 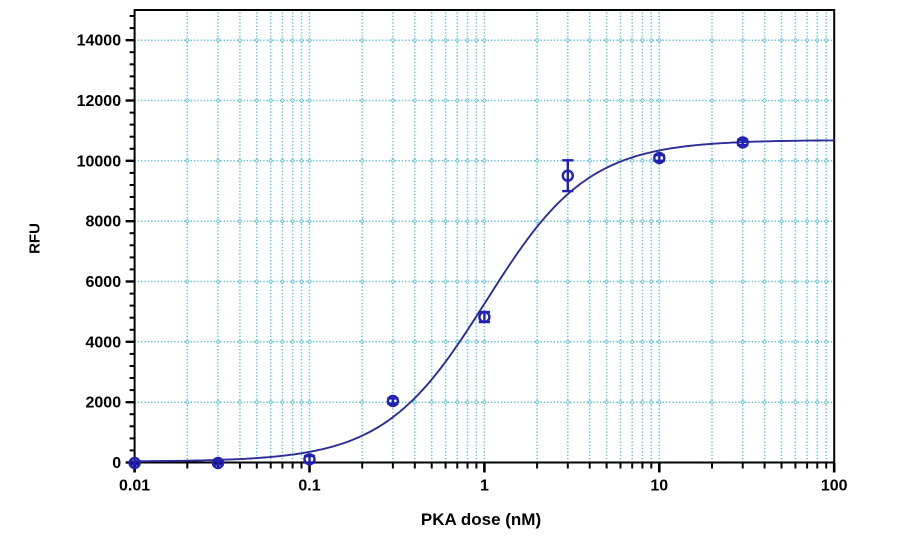 I want to click on svg-text: PKA dose (nM), so click(x=481, y=519).